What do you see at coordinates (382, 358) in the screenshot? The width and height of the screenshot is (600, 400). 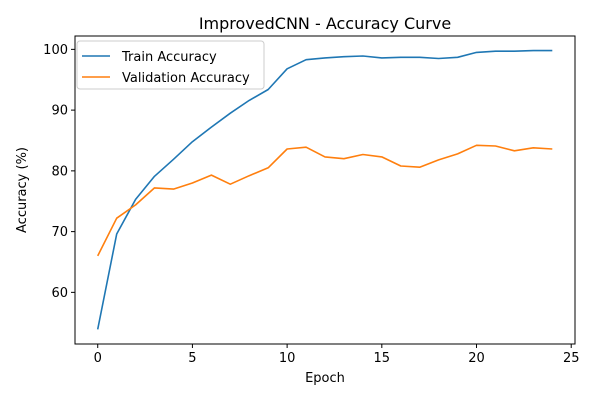 I see `x-tick-label: 15` at bounding box center [382, 358].